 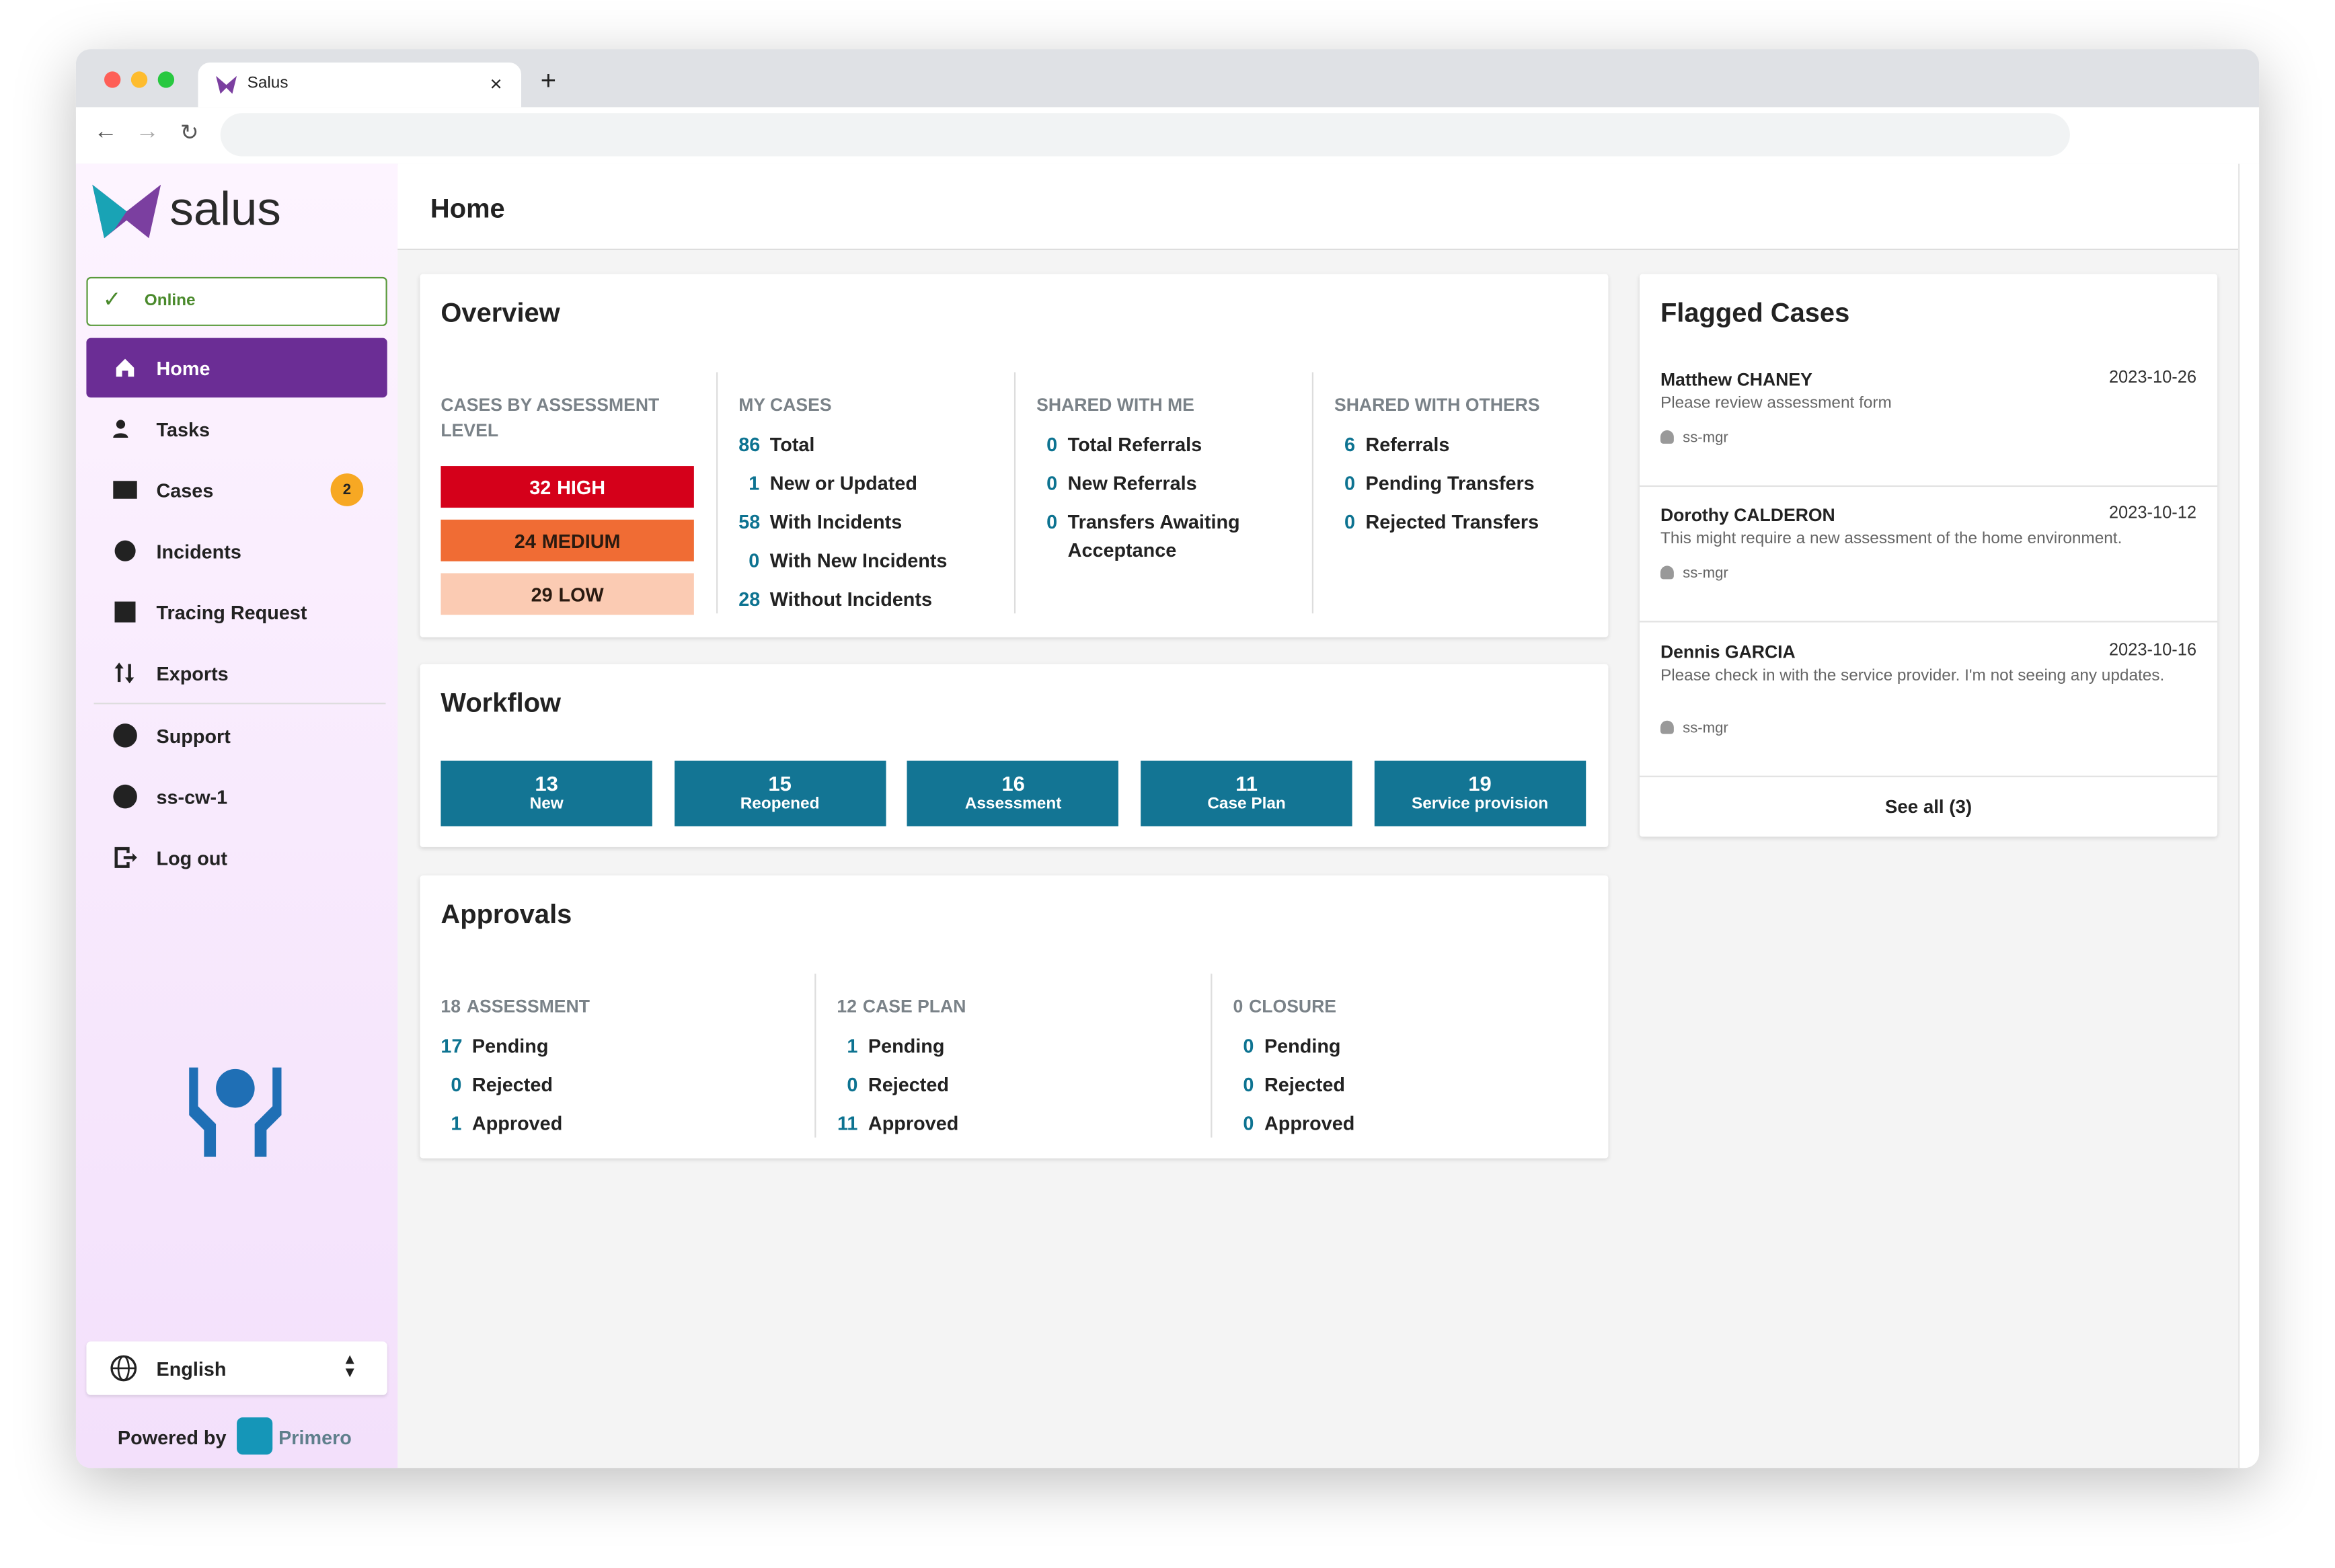 What do you see at coordinates (1134, 444) in the screenshot?
I see `stat-label: Total Referrals` at bounding box center [1134, 444].